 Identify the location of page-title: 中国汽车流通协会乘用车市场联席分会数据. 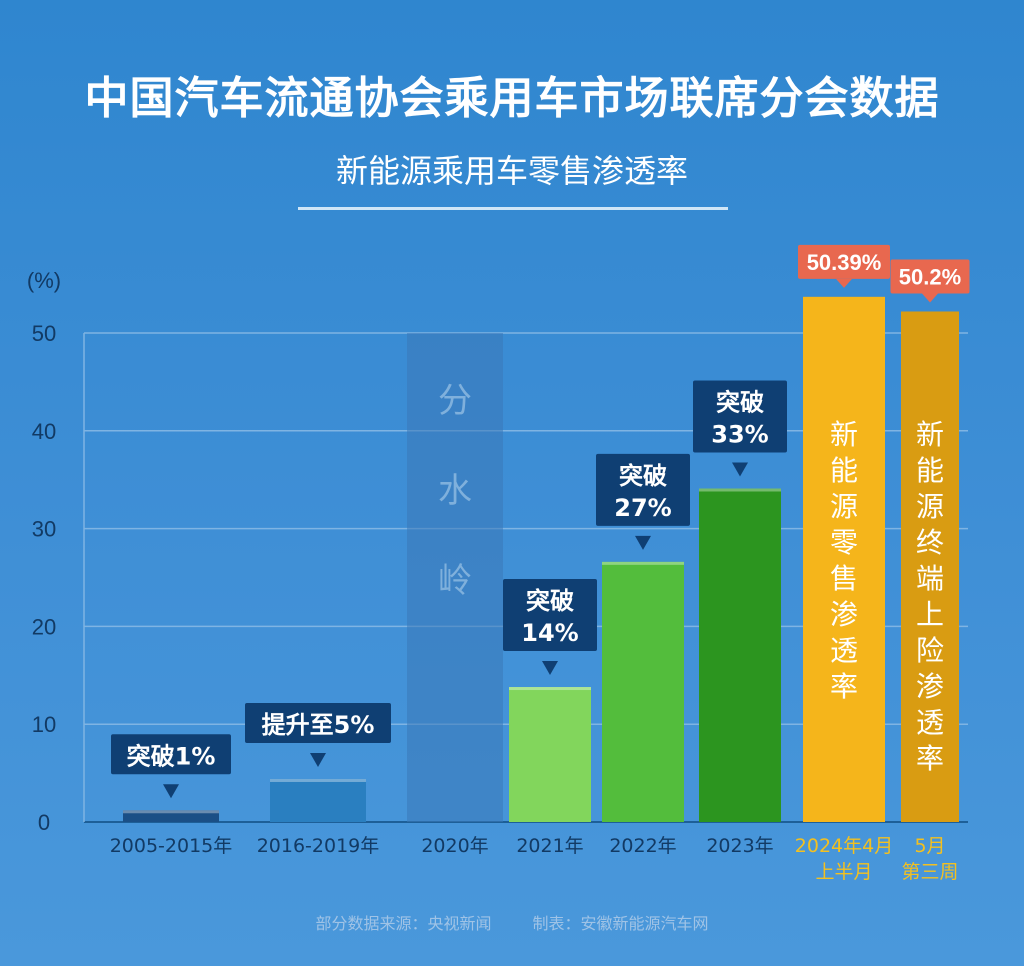
(512, 98).